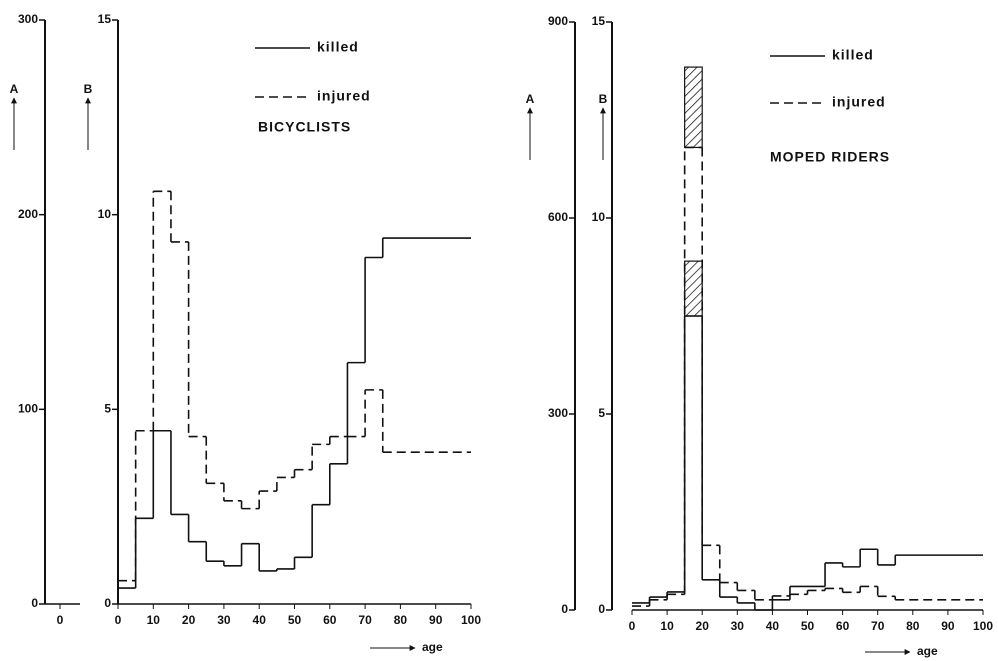  What do you see at coordinates (28, 409) in the screenshot?
I see `y2-tick-label: 100` at bounding box center [28, 409].